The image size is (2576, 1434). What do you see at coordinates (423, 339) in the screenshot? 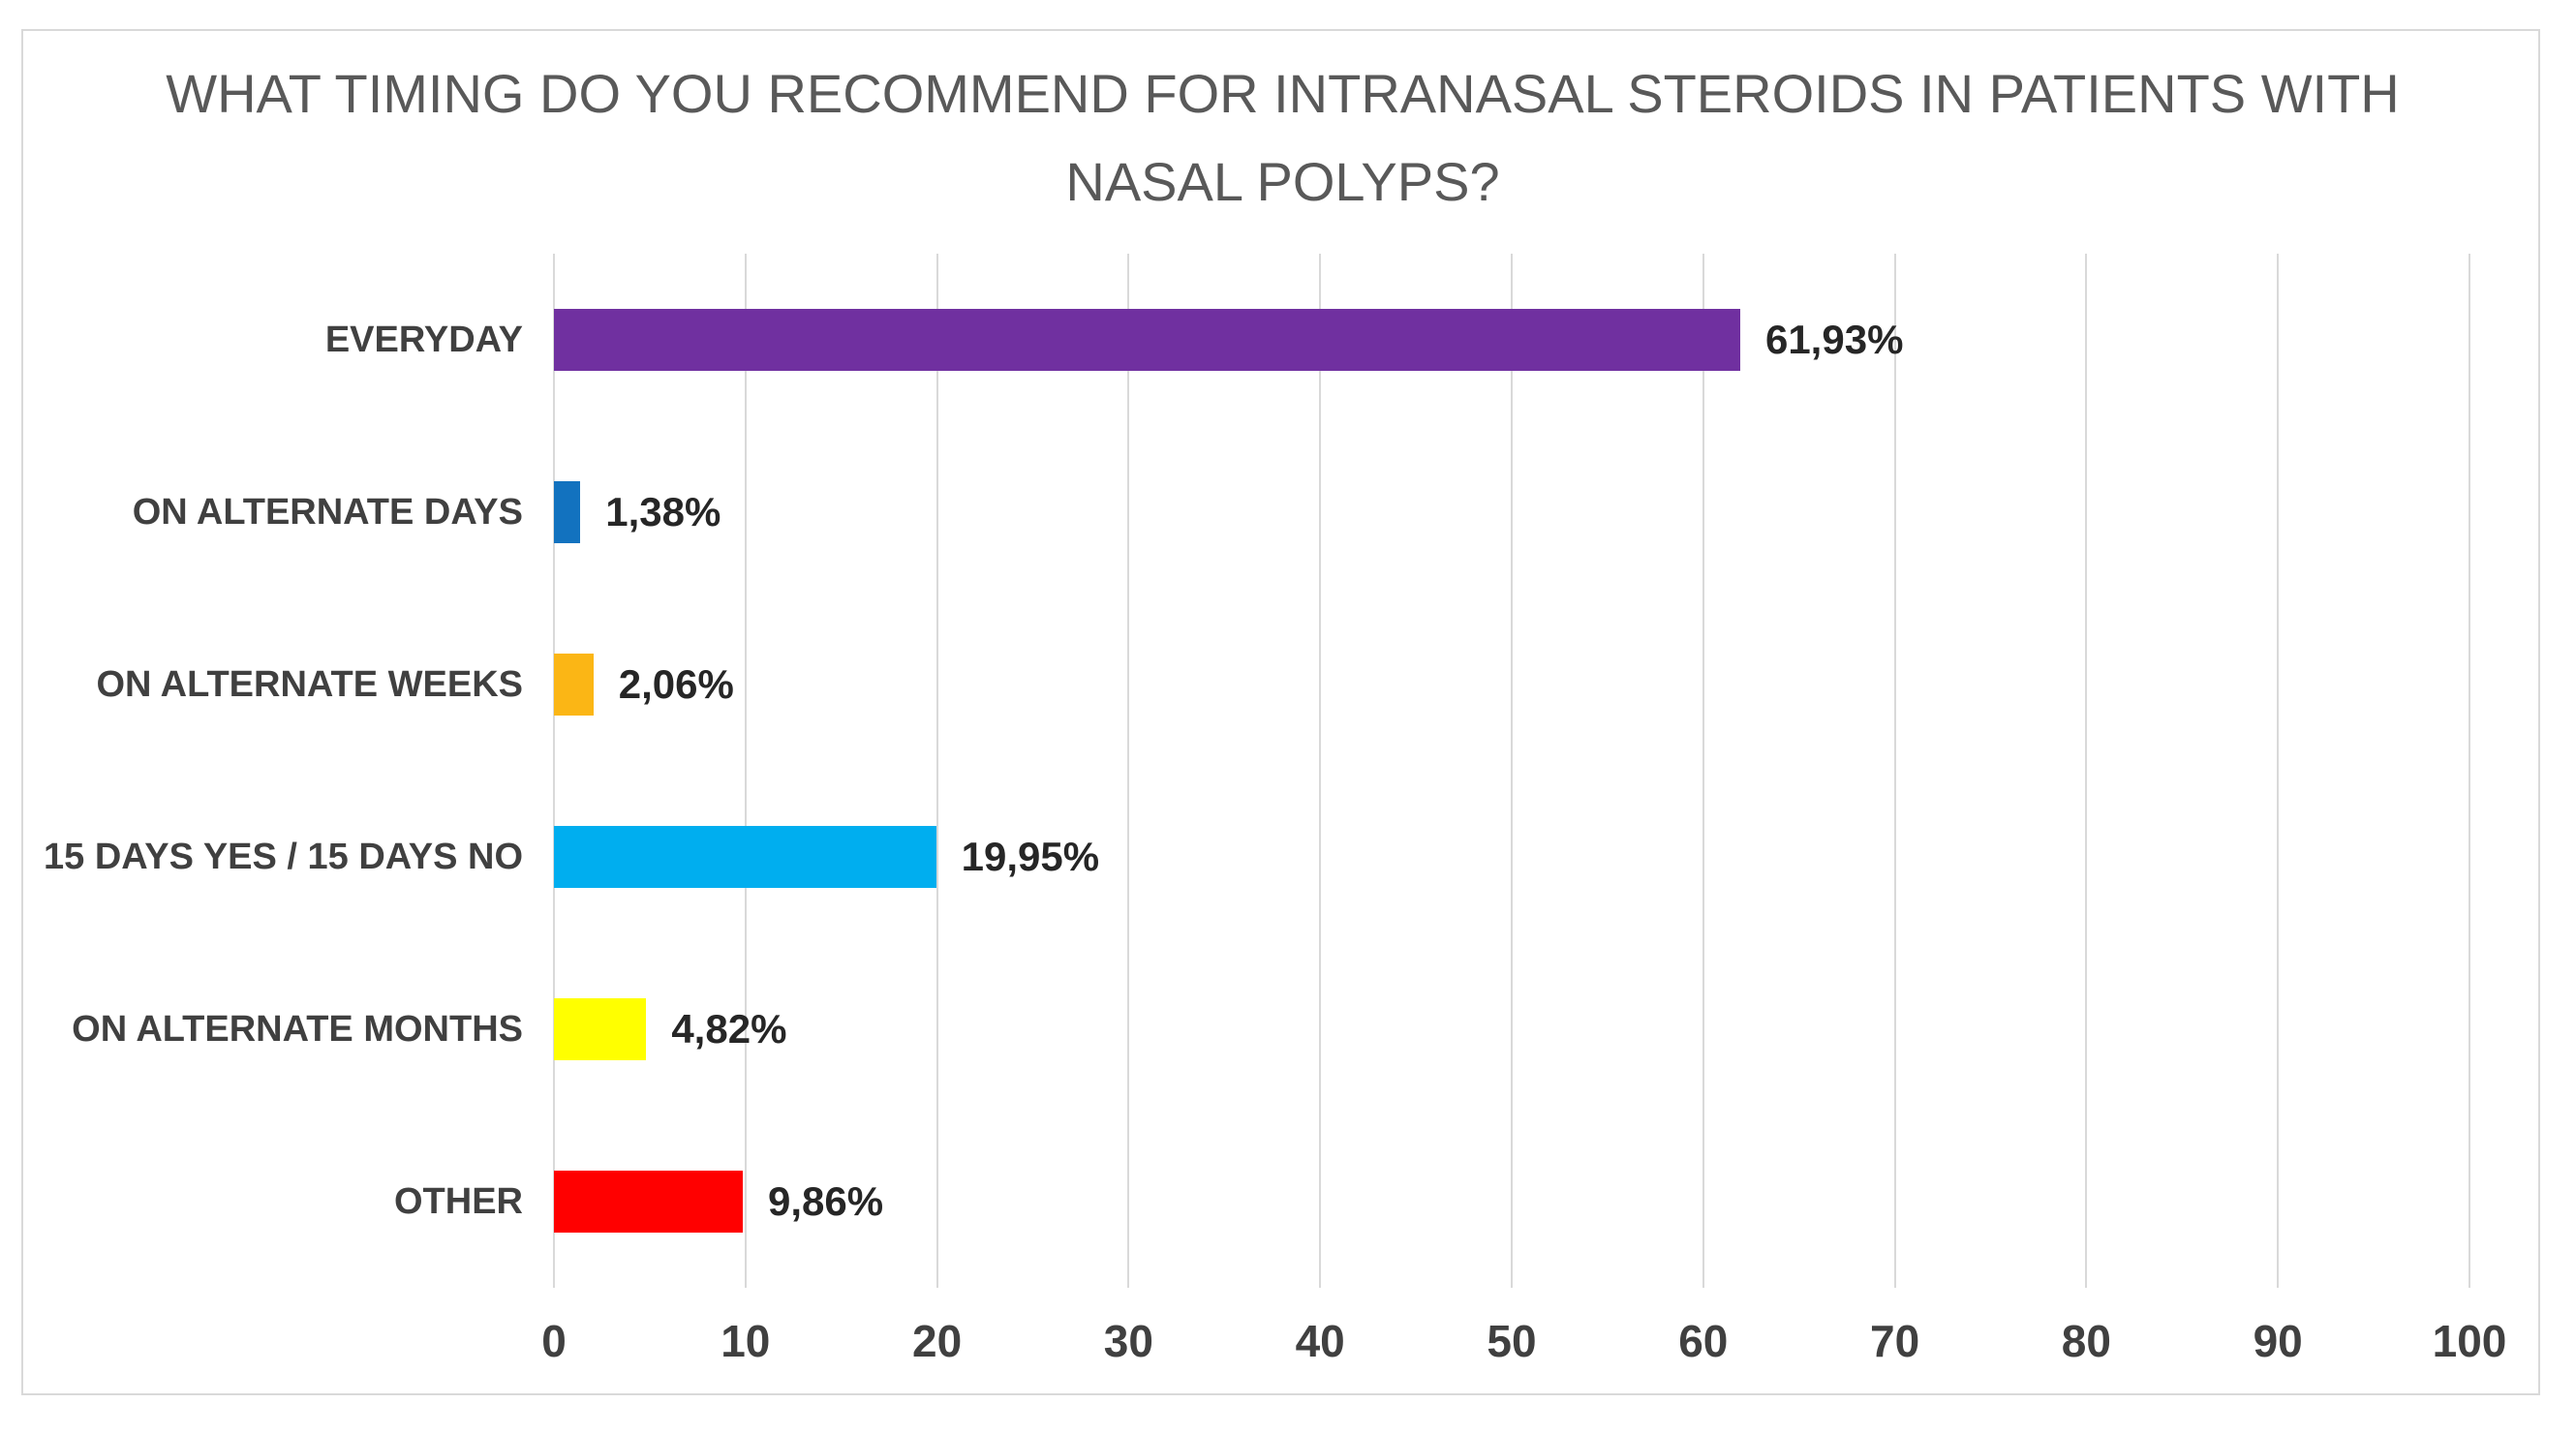
I see `category-label: EVERYDAY` at bounding box center [423, 339].